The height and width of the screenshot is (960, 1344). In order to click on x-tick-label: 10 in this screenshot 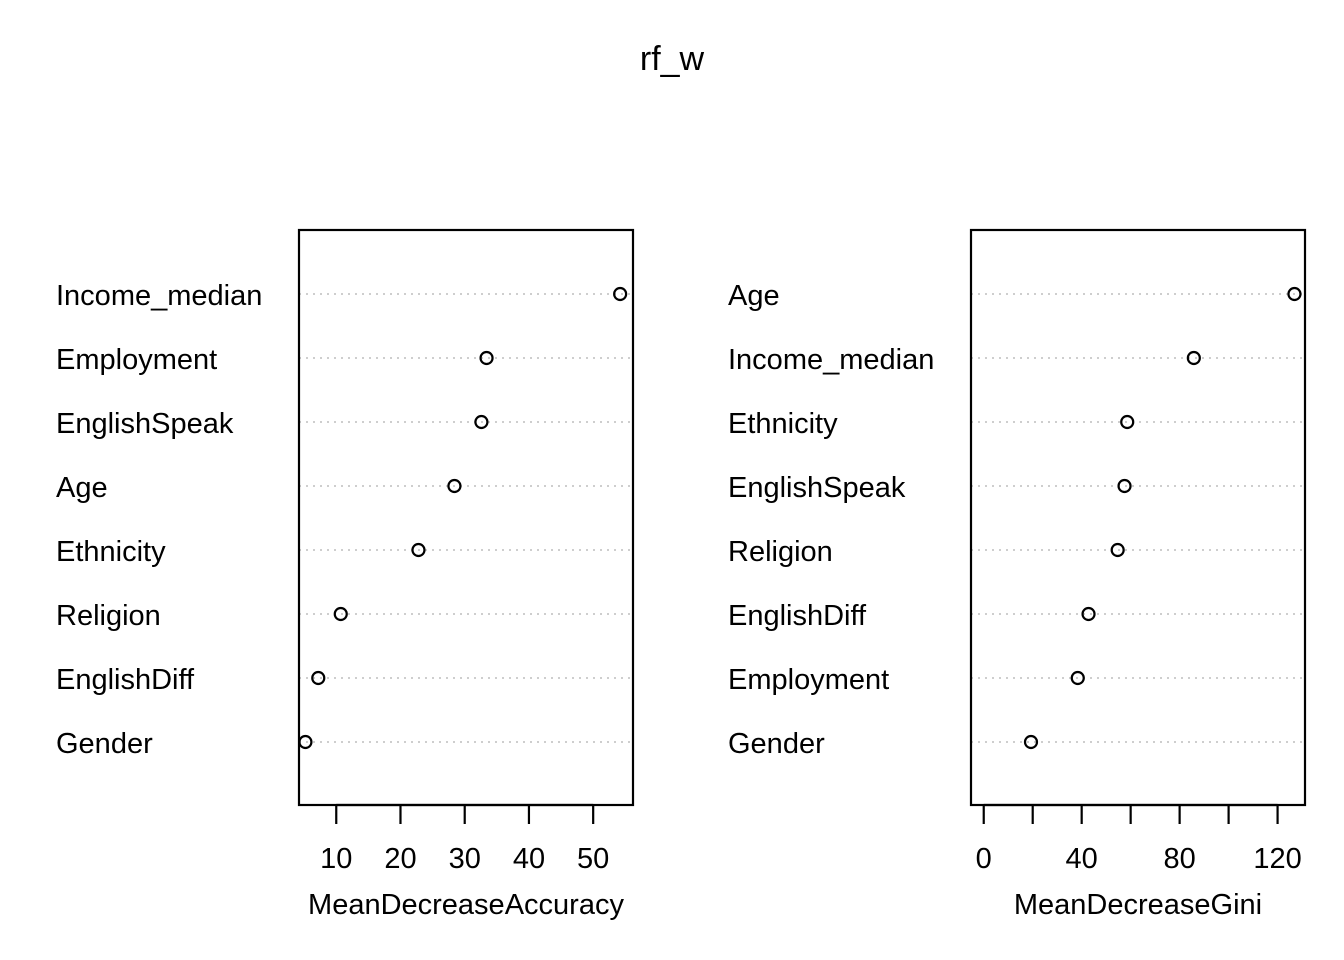, I will do `click(336, 859)`.